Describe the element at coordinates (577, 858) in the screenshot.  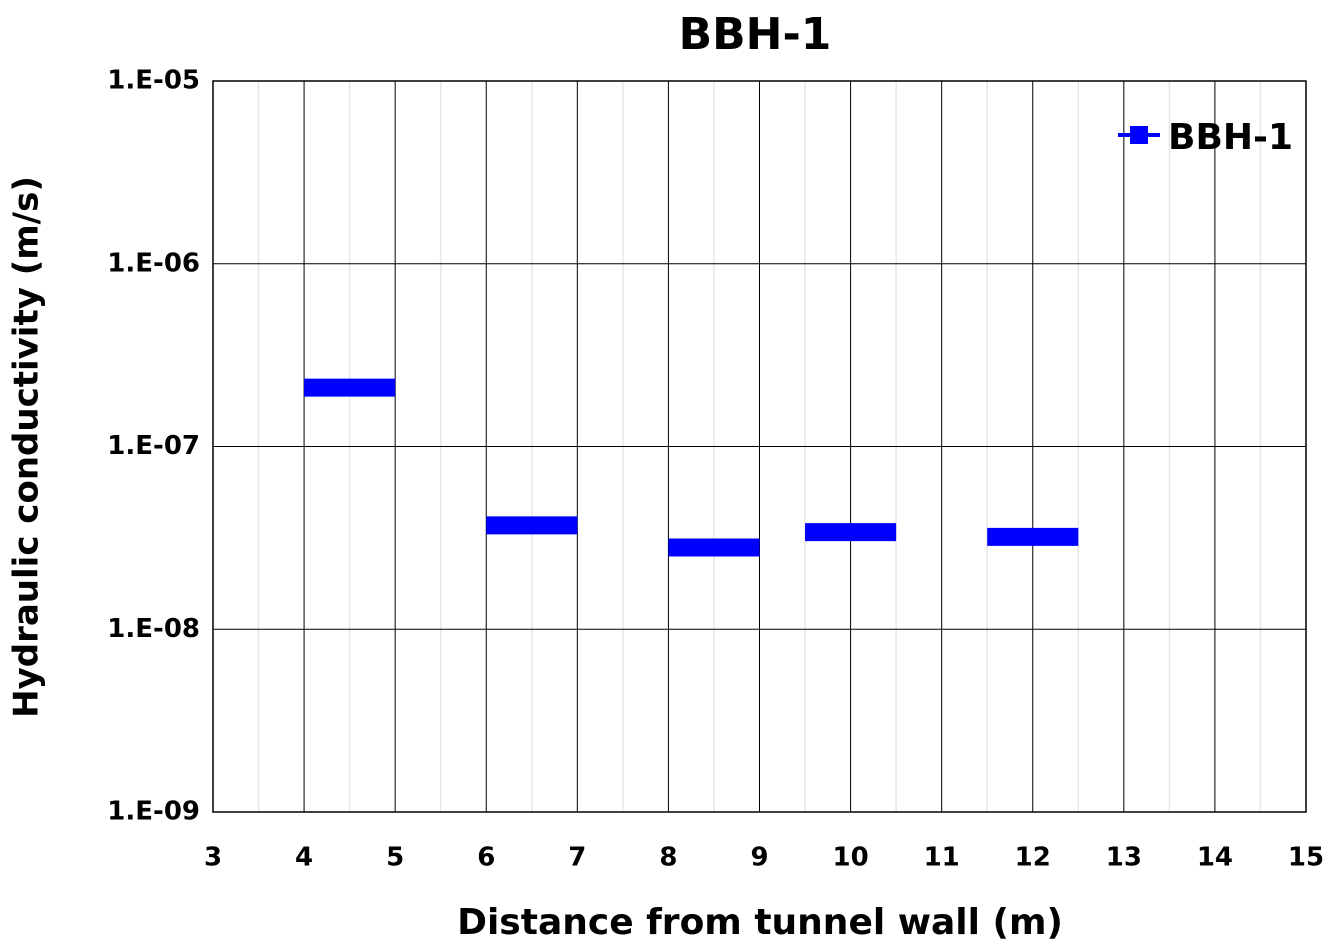
I see `x-tick-label: 7` at that location.